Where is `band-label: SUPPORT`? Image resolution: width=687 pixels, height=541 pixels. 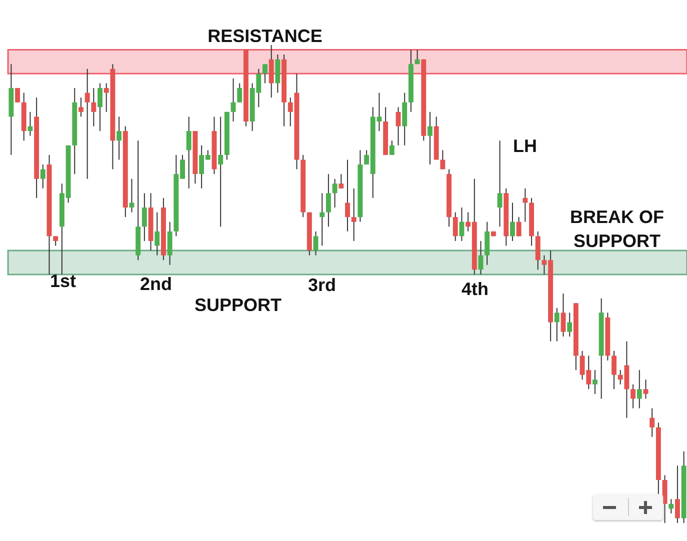 band-label: SUPPORT is located at coordinates (238, 305).